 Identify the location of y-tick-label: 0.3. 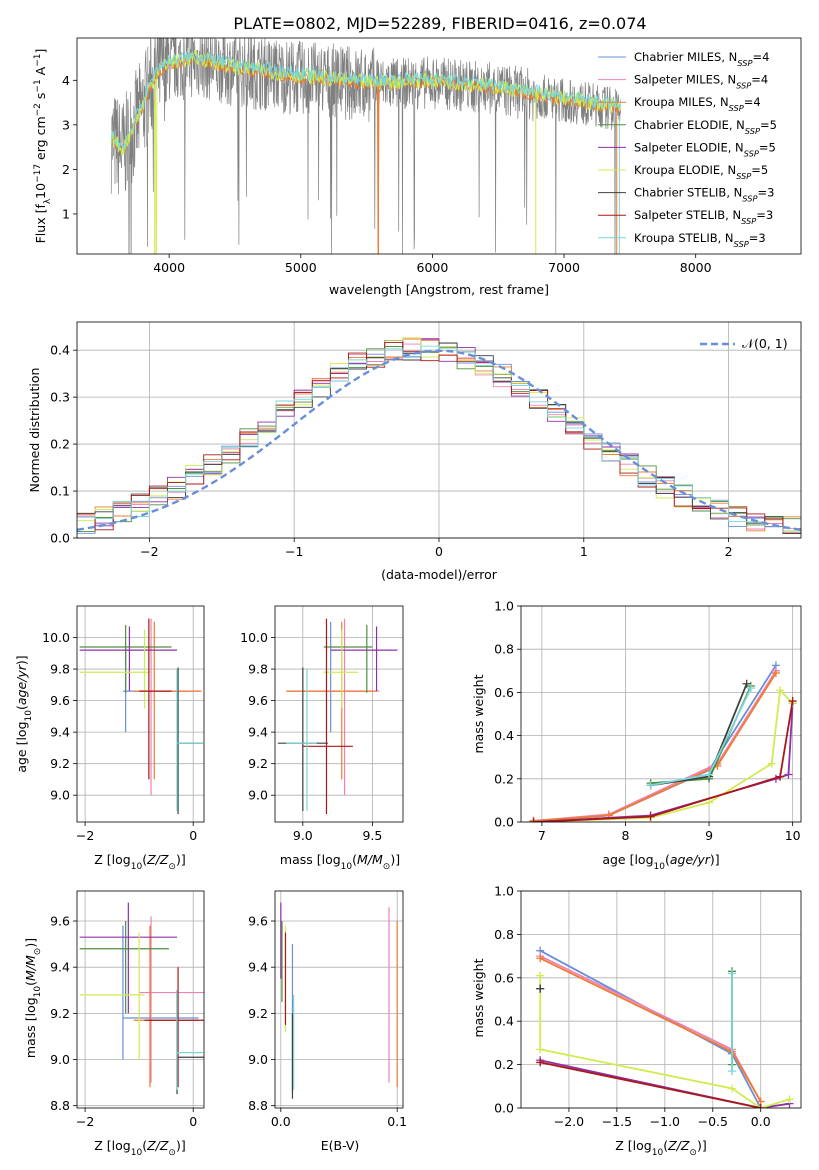
(60, 397).